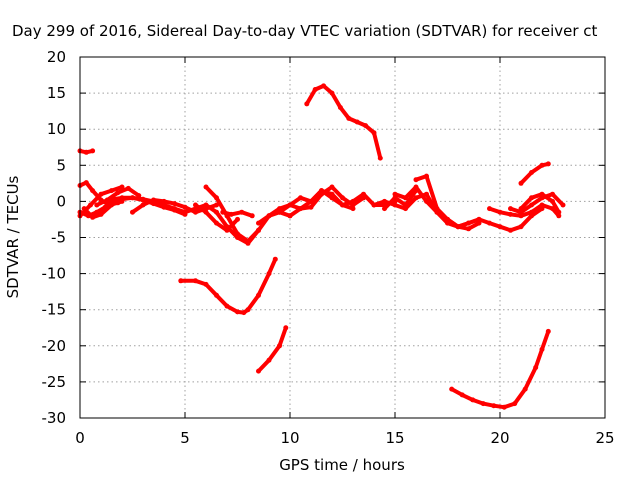 This screenshot has width=640, height=480. Describe the element at coordinates (604, 438) in the screenshot. I see `x-tick-label: 25` at that location.